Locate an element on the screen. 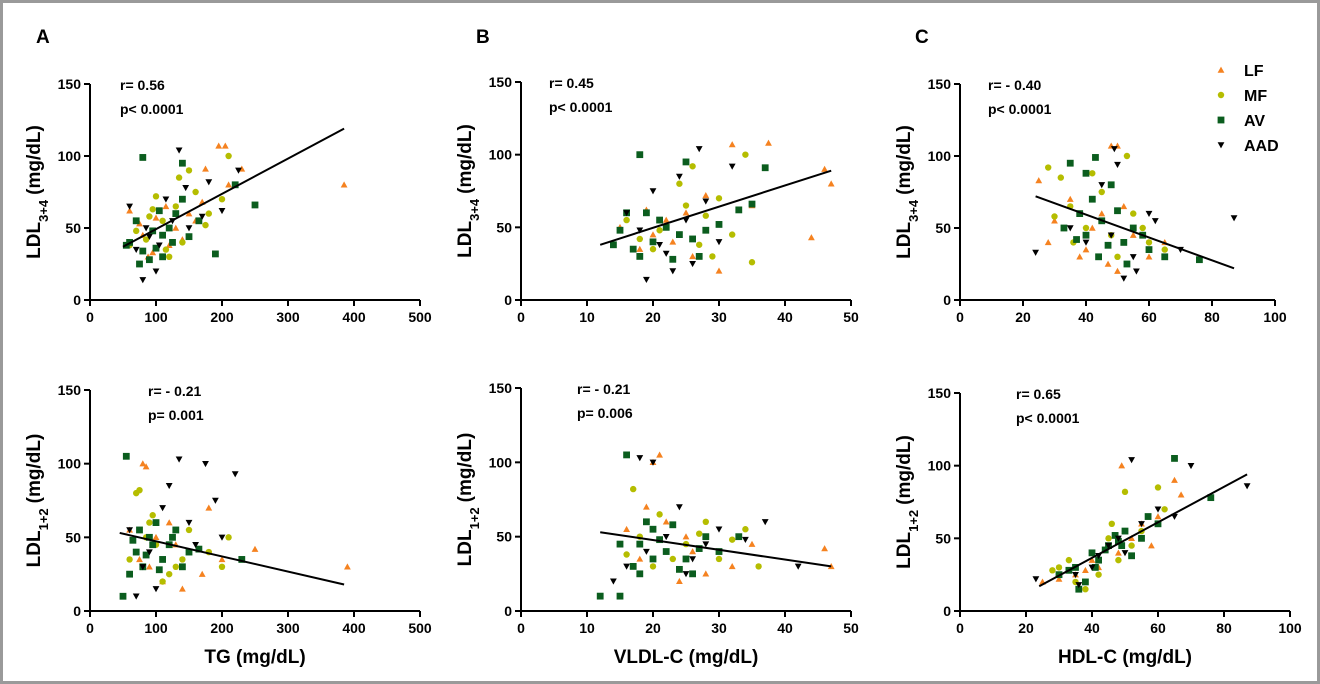 The height and width of the screenshot is (684, 1320). regression-line is located at coordinates (716, 549).